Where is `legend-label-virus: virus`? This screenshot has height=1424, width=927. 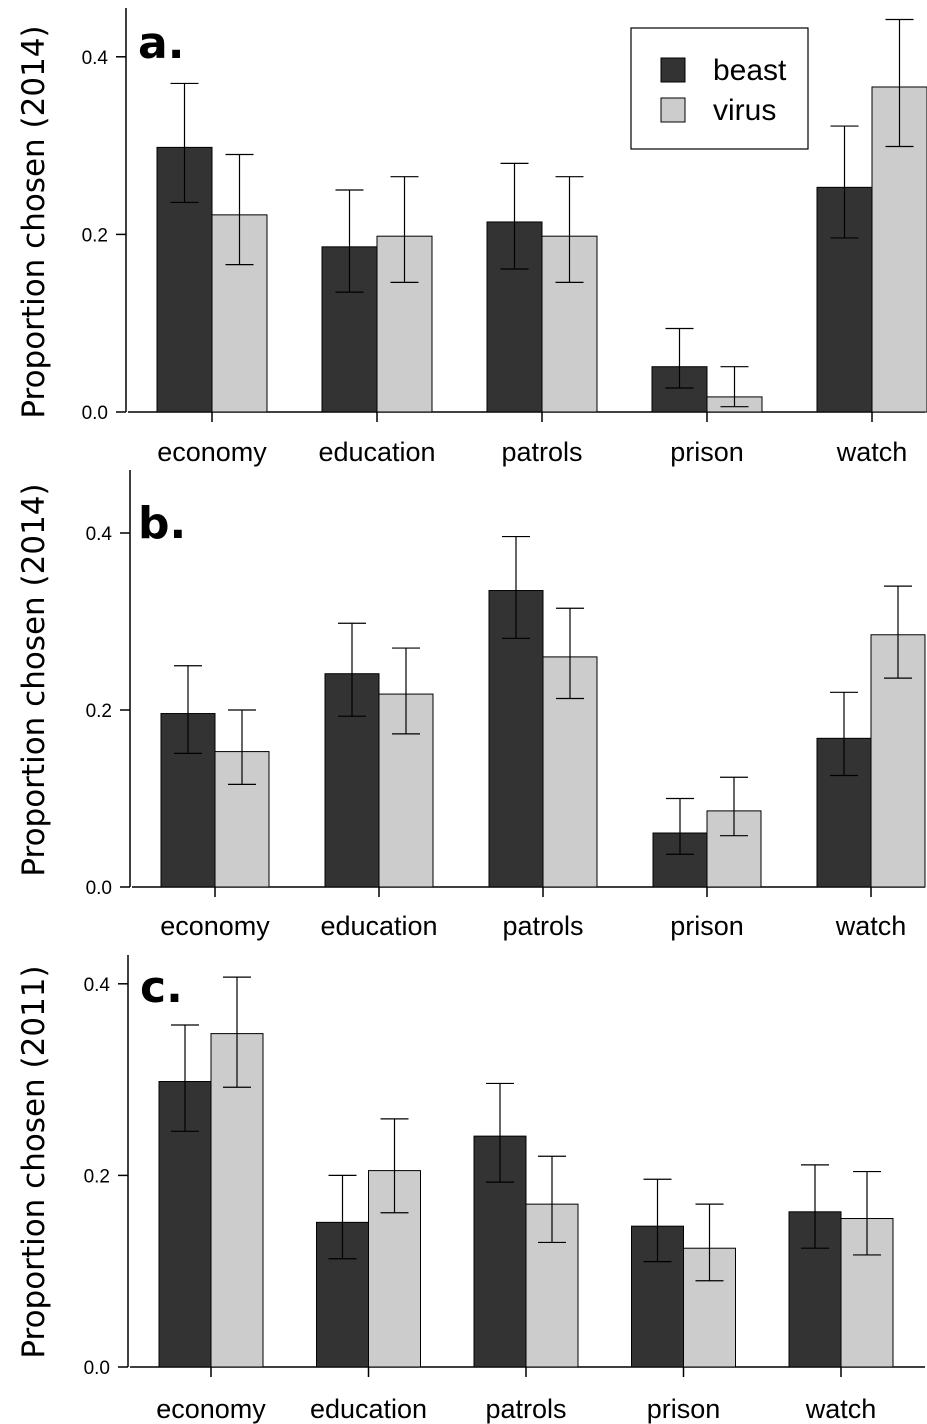
legend-label-virus: virus is located at coordinates (744, 110).